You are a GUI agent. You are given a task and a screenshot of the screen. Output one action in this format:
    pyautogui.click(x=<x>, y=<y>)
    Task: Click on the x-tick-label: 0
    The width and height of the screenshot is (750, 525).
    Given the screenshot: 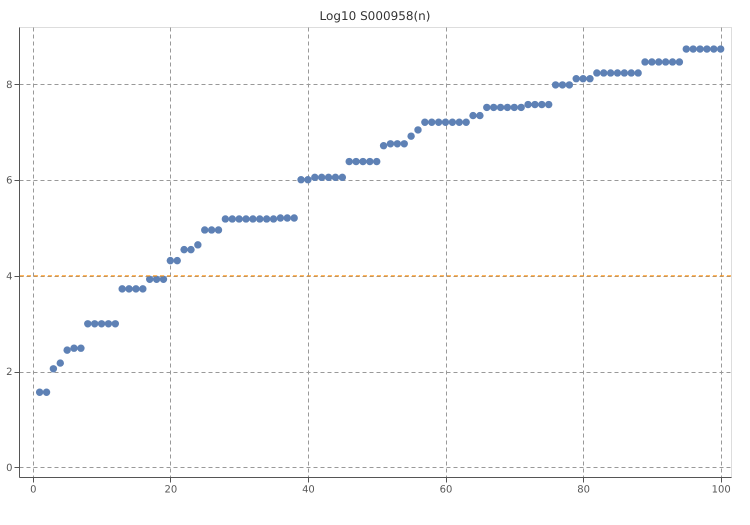 What is the action you would take?
    pyautogui.click(x=33, y=490)
    